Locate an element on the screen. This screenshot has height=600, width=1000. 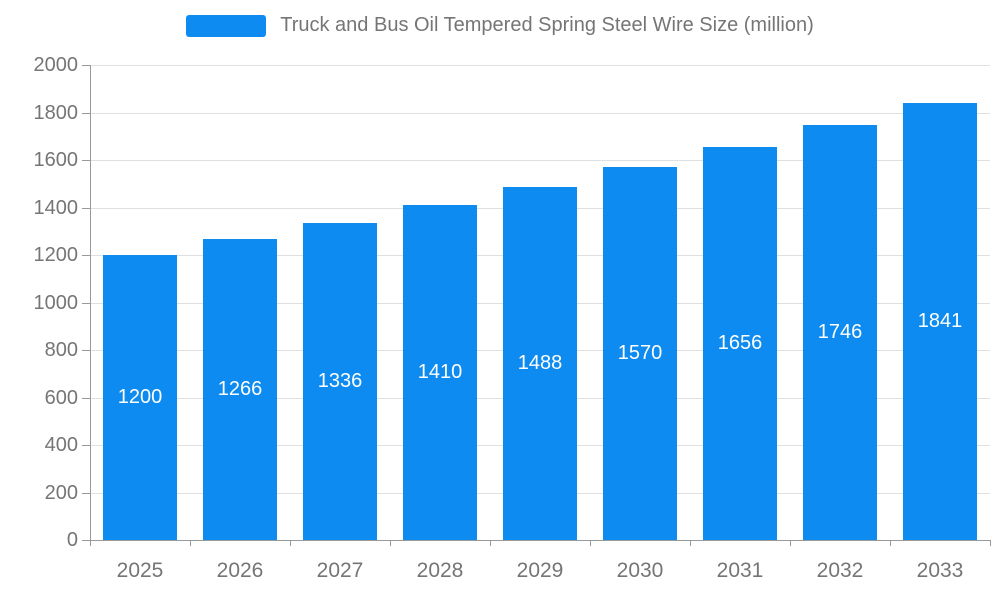
bar-value-label: 1570 is located at coordinates (640, 353).